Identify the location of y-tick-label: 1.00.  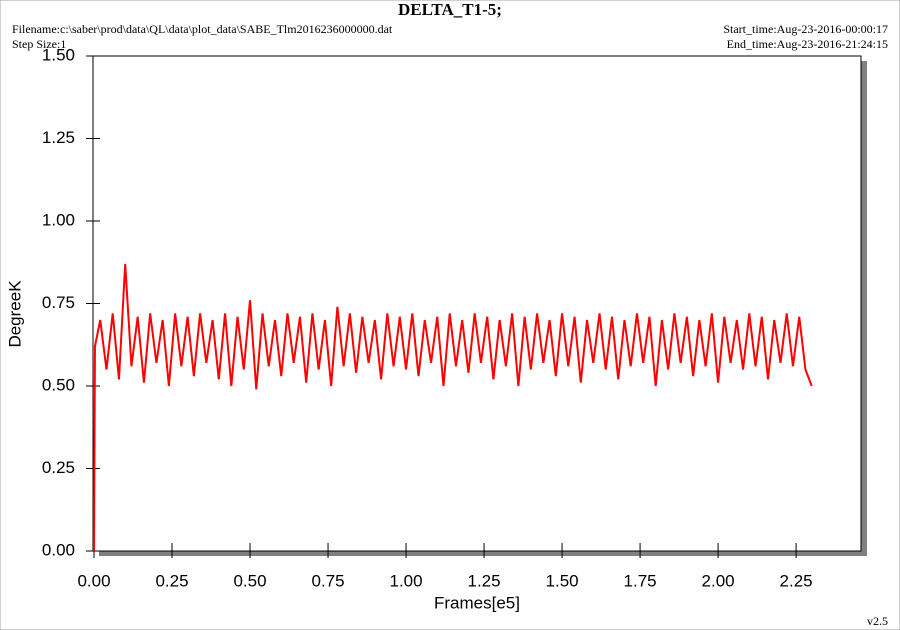
(58, 219).